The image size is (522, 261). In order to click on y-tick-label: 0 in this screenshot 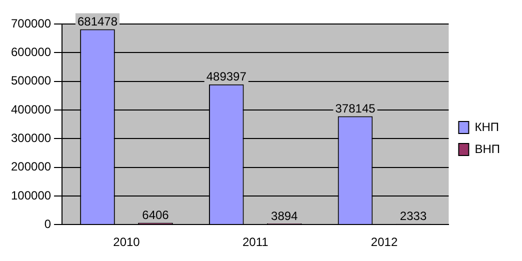, I will do `click(48, 223)`.